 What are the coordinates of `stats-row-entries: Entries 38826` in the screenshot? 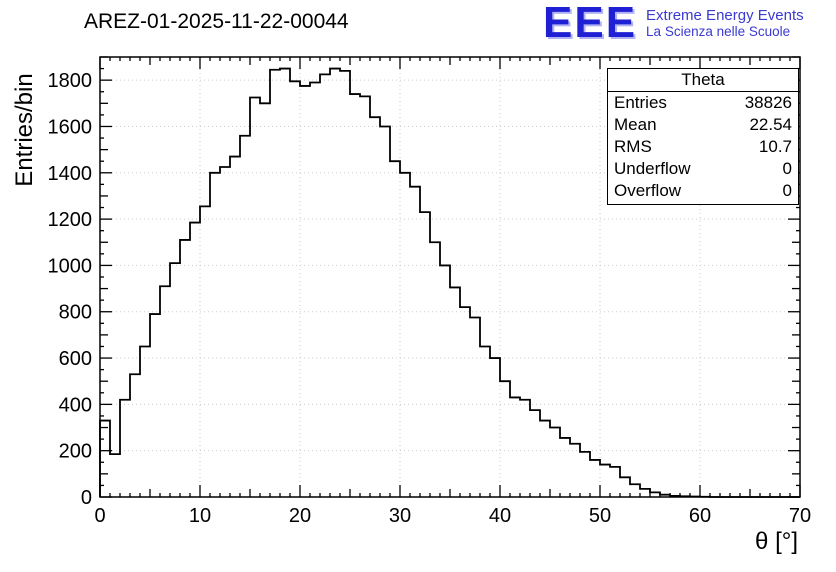 It's located at (703, 103).